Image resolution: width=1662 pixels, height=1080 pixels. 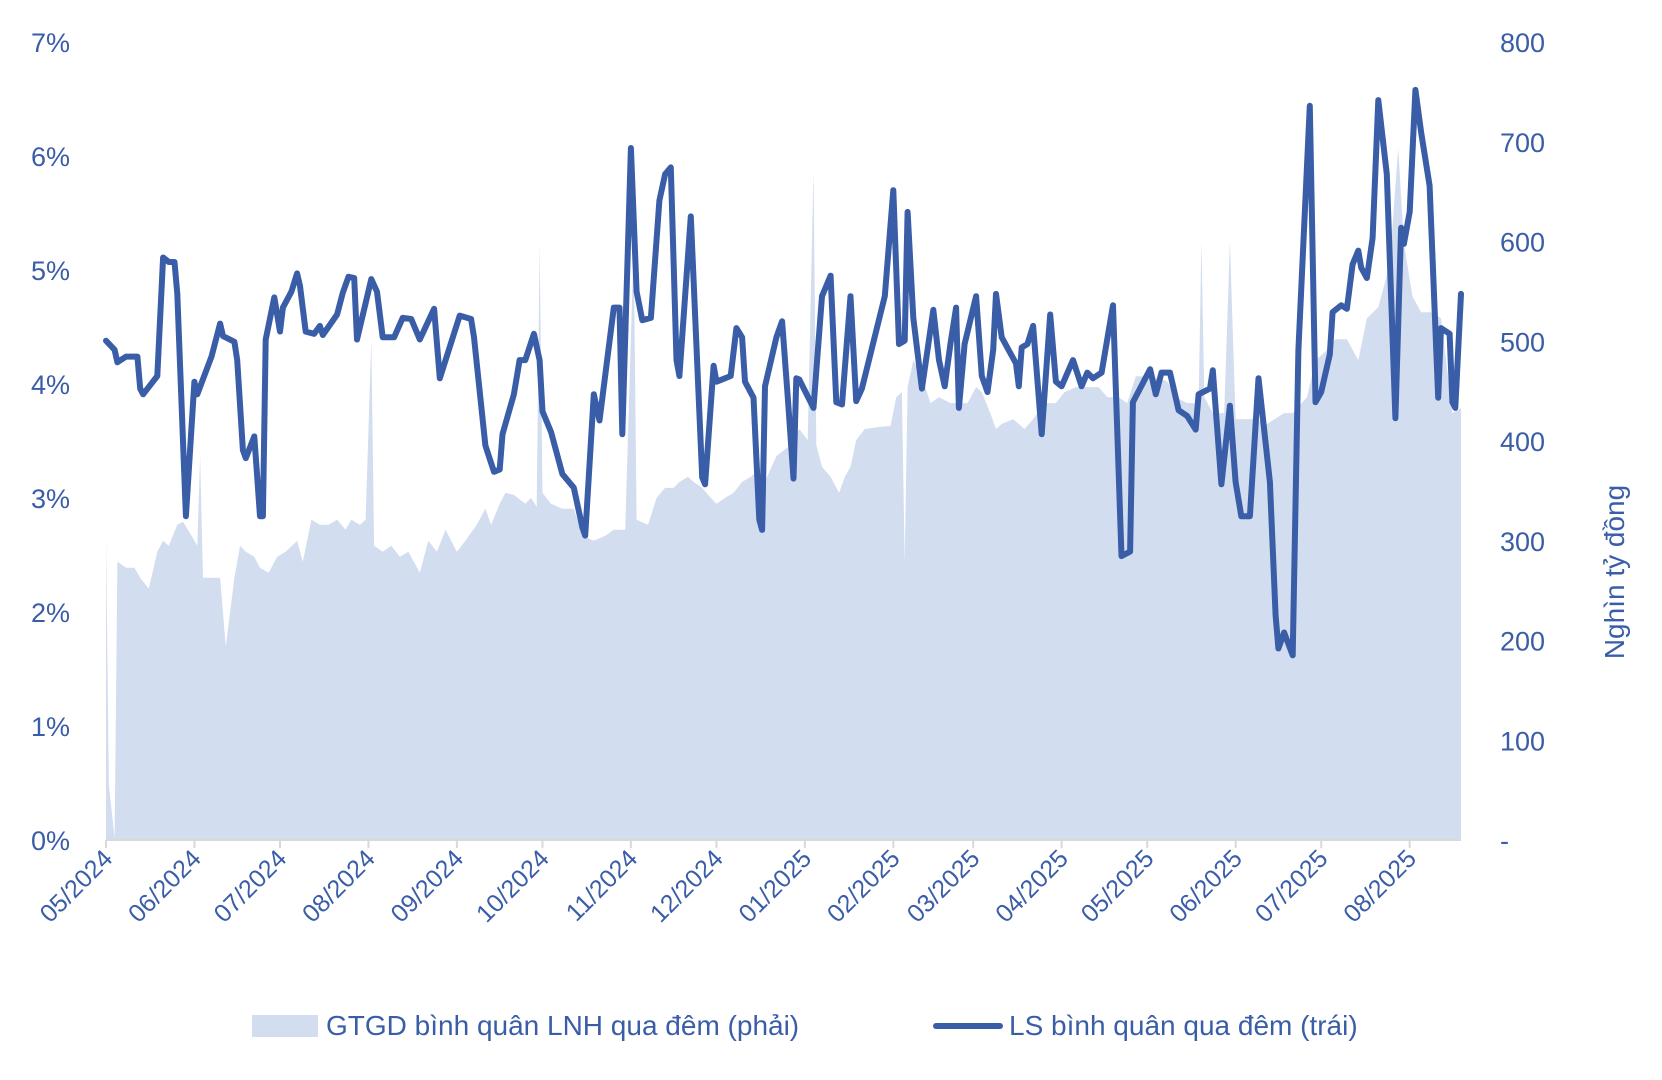 What do you see at coordinates (864, 886) in the screenshot?
I see `x-tick-label: 02/2025` at bounding box center [864, 886].